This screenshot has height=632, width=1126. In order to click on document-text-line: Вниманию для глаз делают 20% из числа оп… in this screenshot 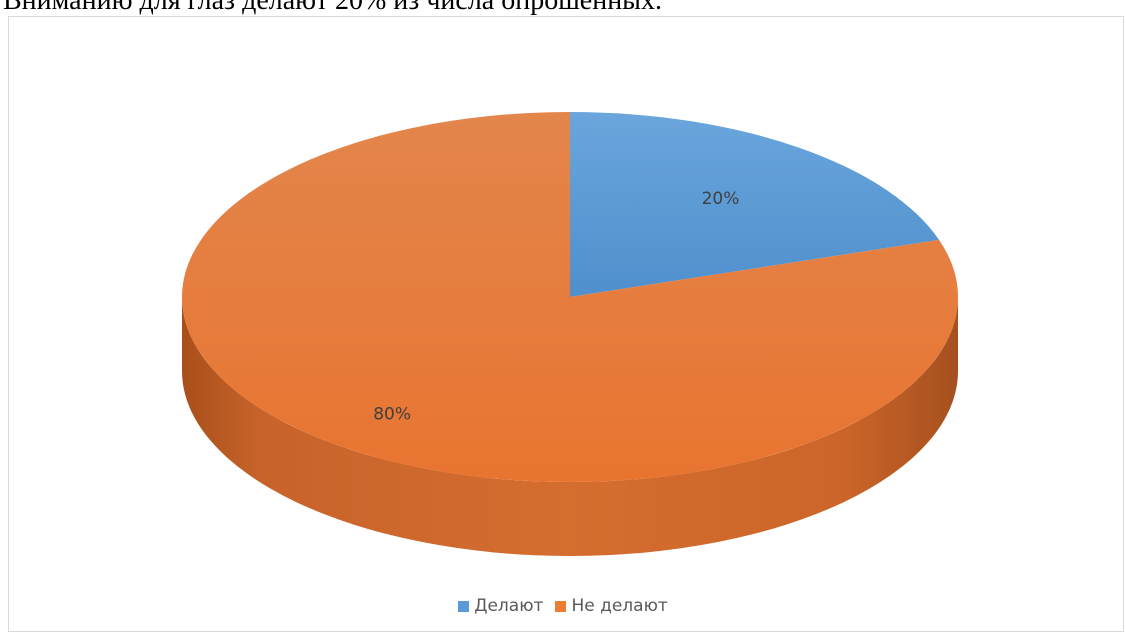, I will do `click(332, 8)`.